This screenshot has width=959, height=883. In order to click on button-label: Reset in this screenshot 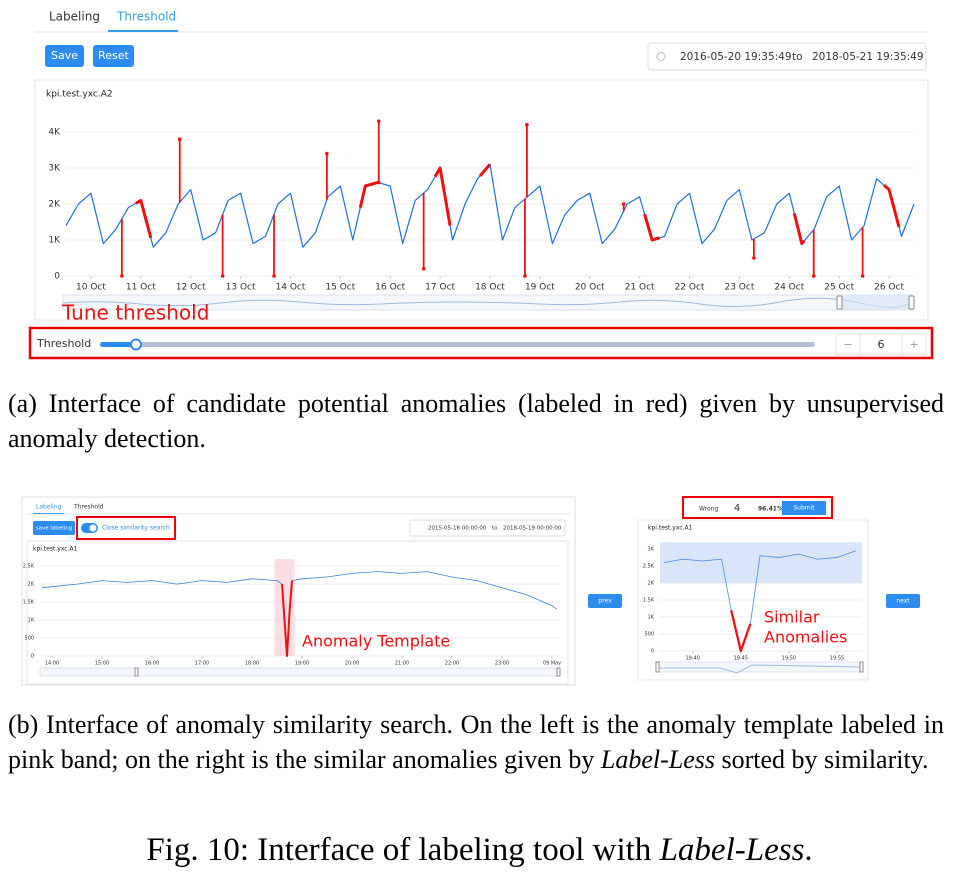, I will do `click(113, 55)`.